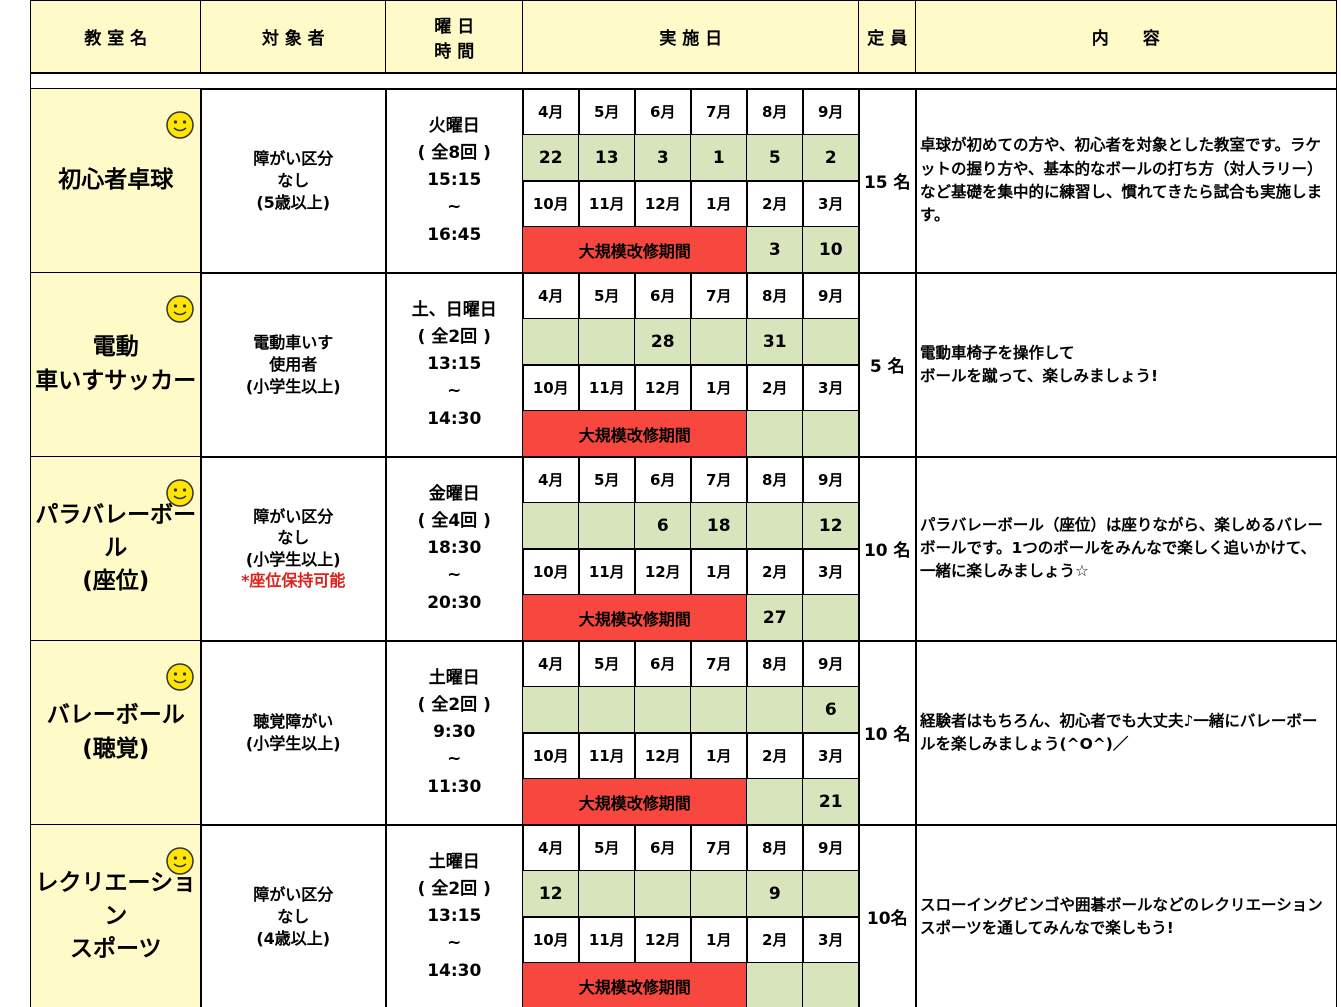 The width and height of the screenshot is (1341, 1007). Describe the element at coordinates (454, 391) in the screenshot. I see `schedule-text: ~` at that location.